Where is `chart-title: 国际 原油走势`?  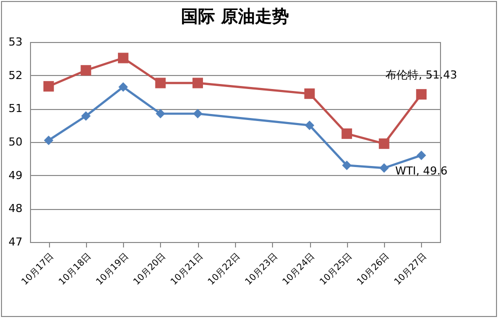 chart-title: 国际 原油走势 is located at coordinates (235, 17).